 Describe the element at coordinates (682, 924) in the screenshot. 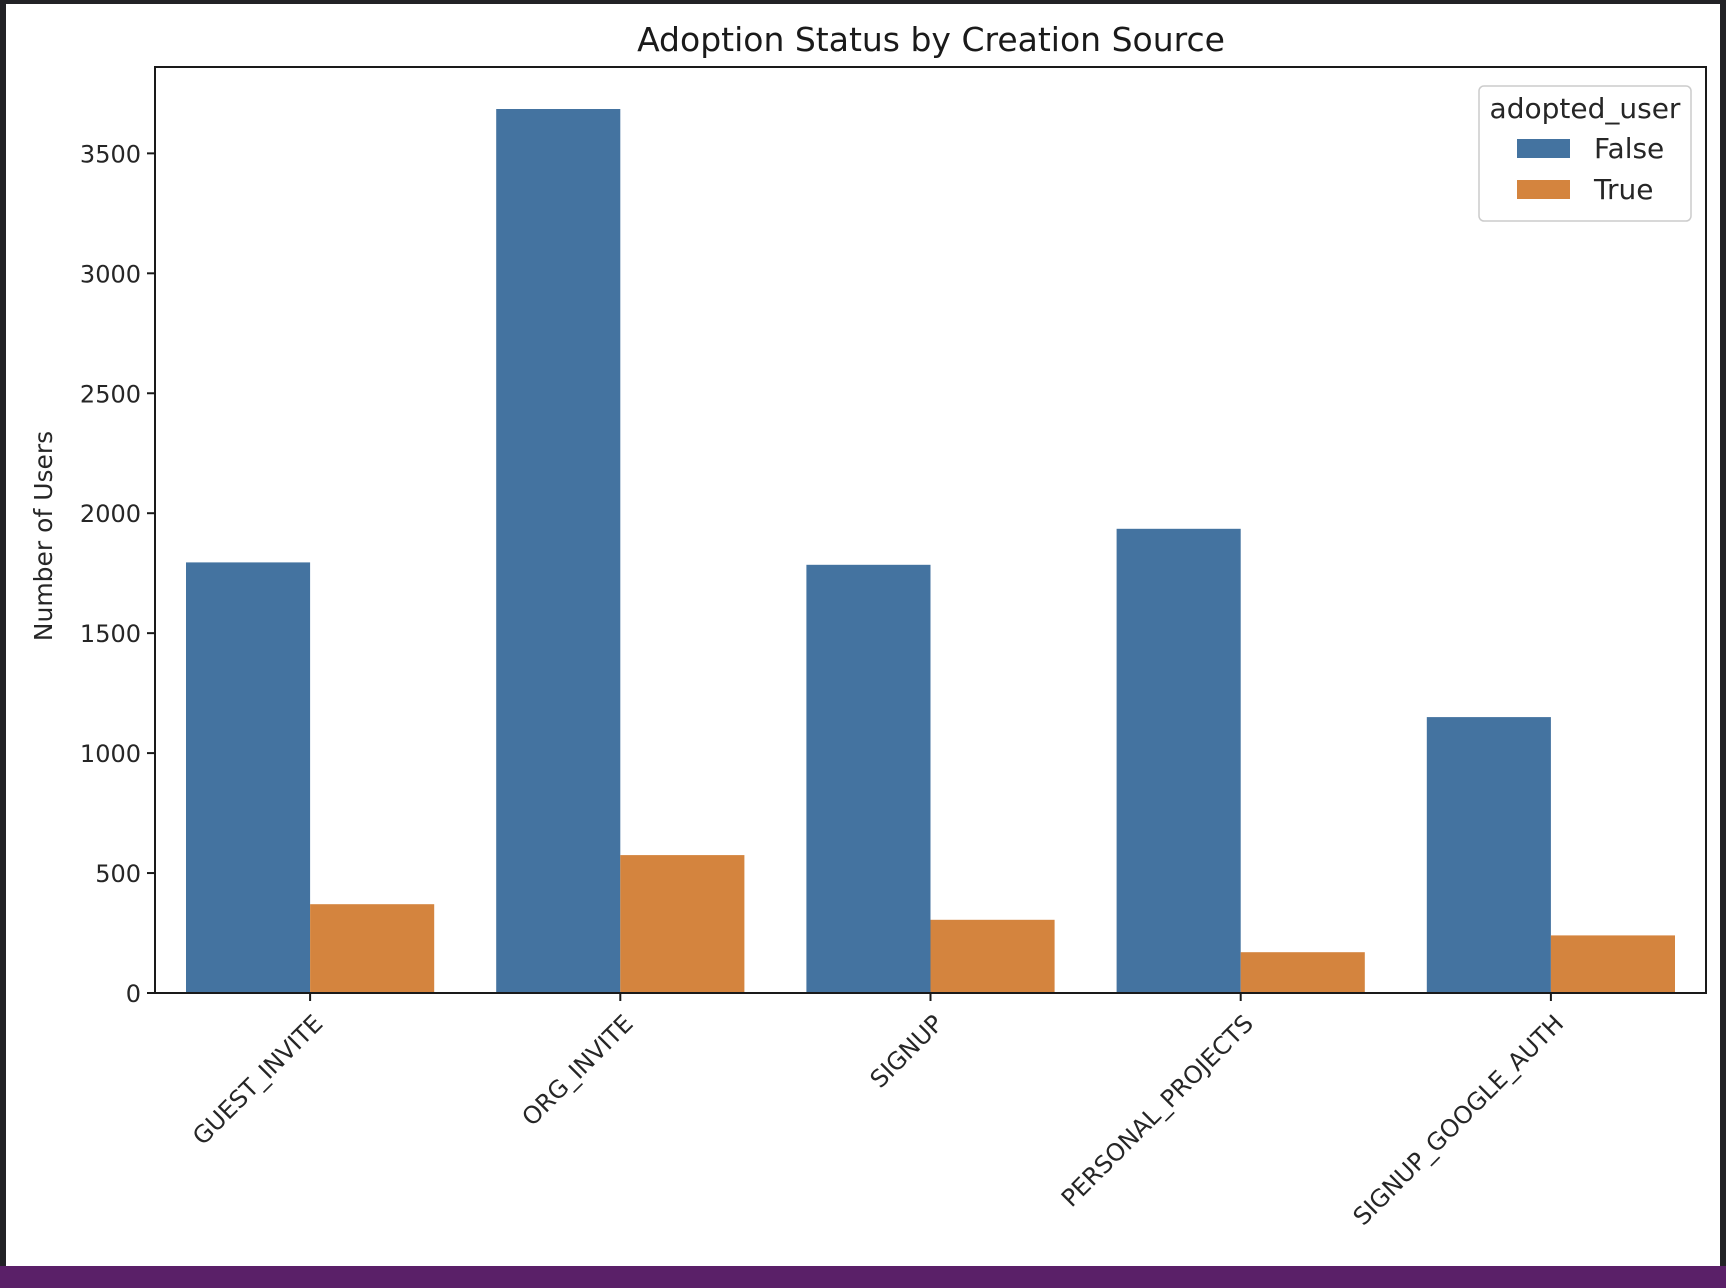

I see `bar-org-invite-true` at that location.